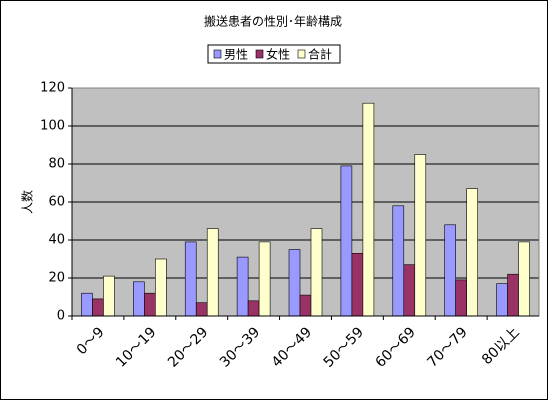 This screenshot has width=549, height=401. I want to click on y-tick-label: 80, so click(56, 164).